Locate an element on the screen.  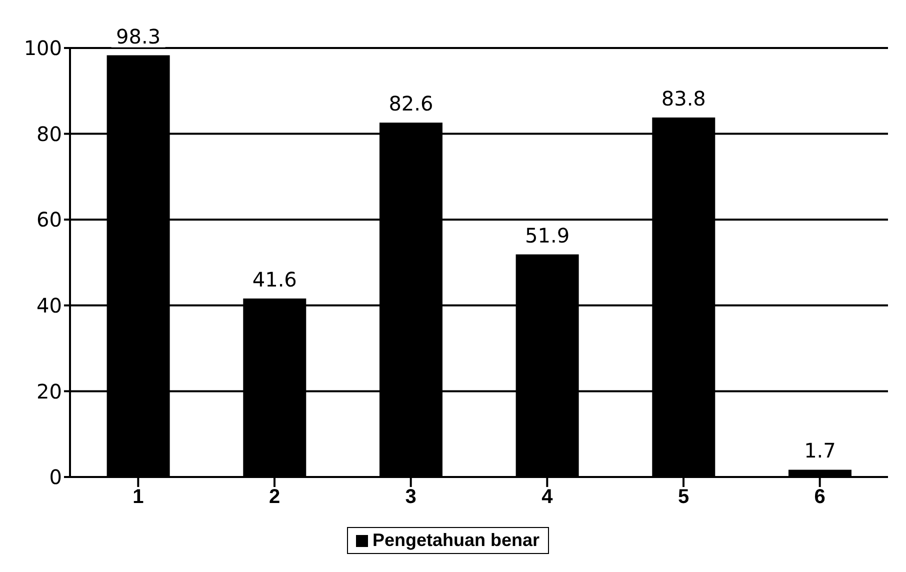
y-tick-label: 0 is located at coordinates (55, 477).